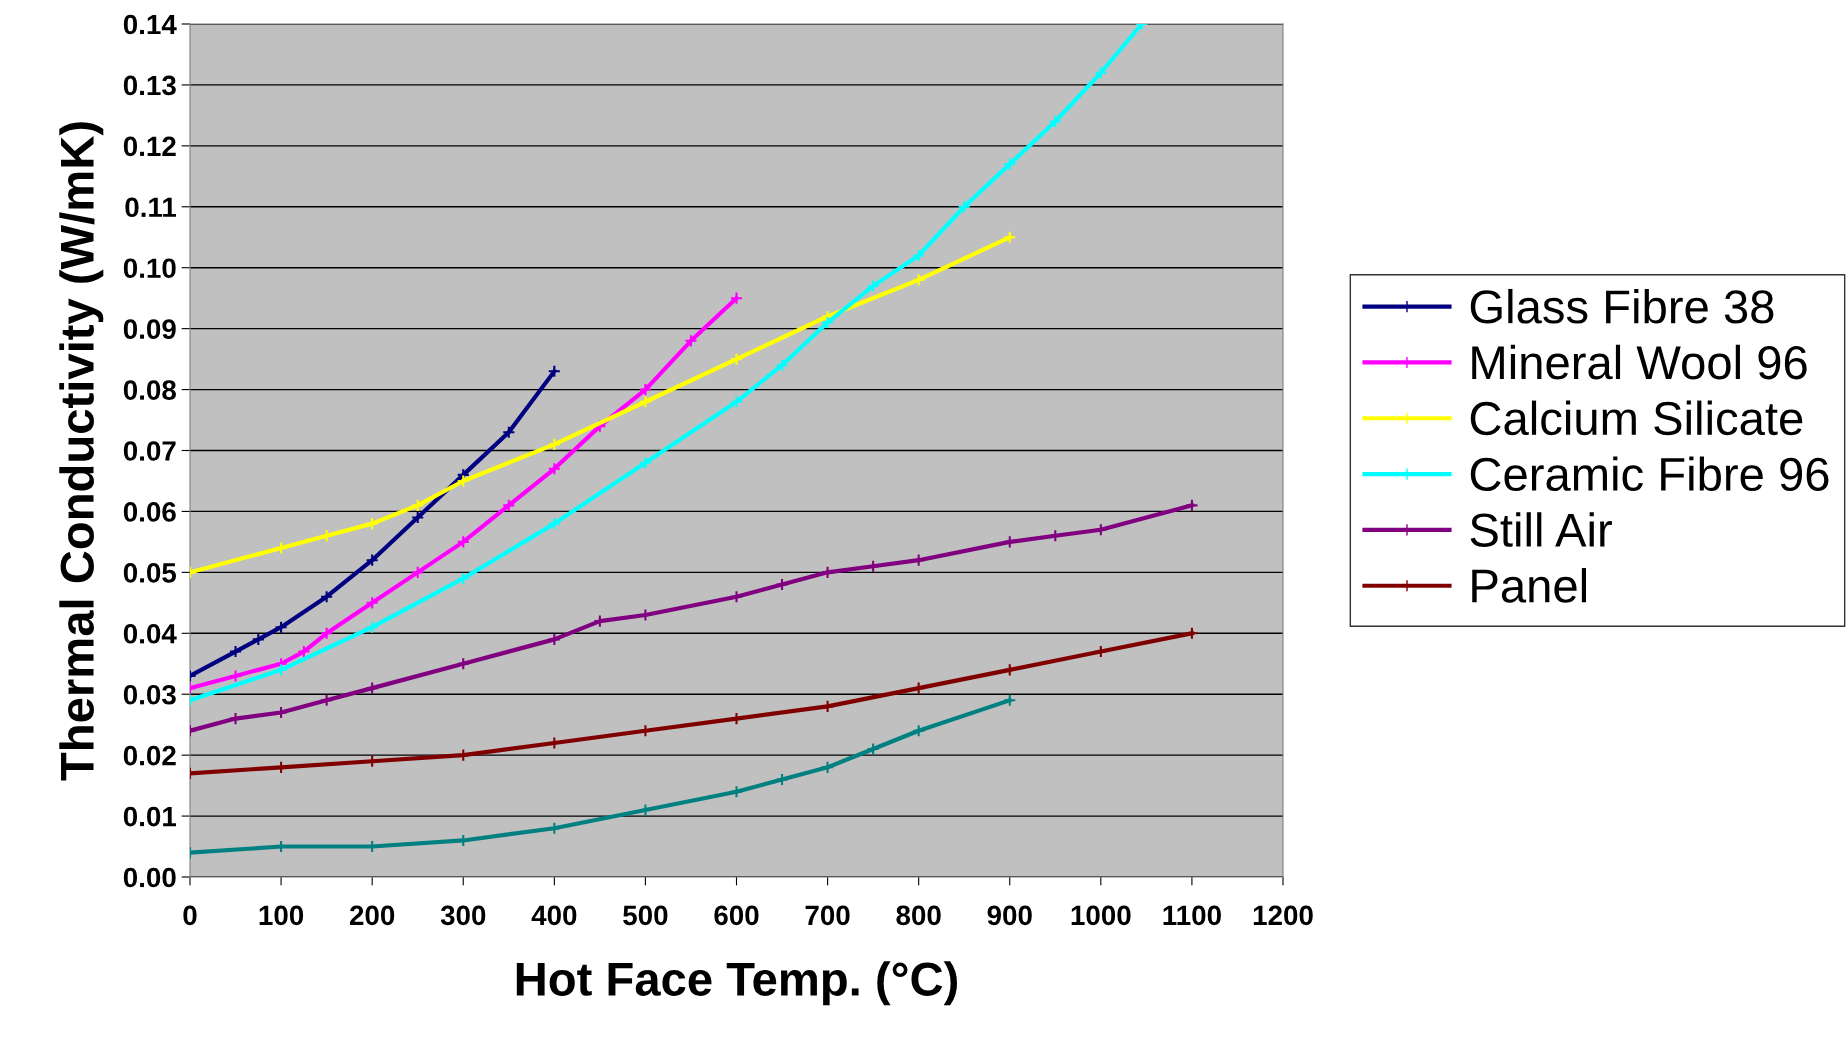  Describe the element at coordinates (1649, 474) in the screenshot. I see `legend-label: Ceramic Fibre 96` at that location.